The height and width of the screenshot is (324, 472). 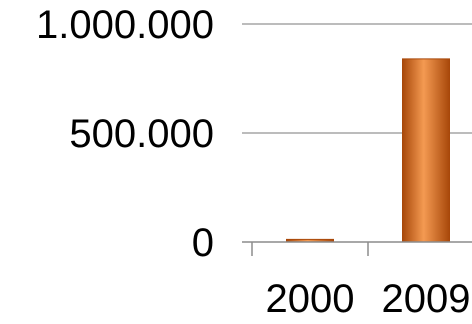 What do you see at coordinates (426, 150) in the screenshot?
I see `bar-2009` at bounding box center [426, 150].